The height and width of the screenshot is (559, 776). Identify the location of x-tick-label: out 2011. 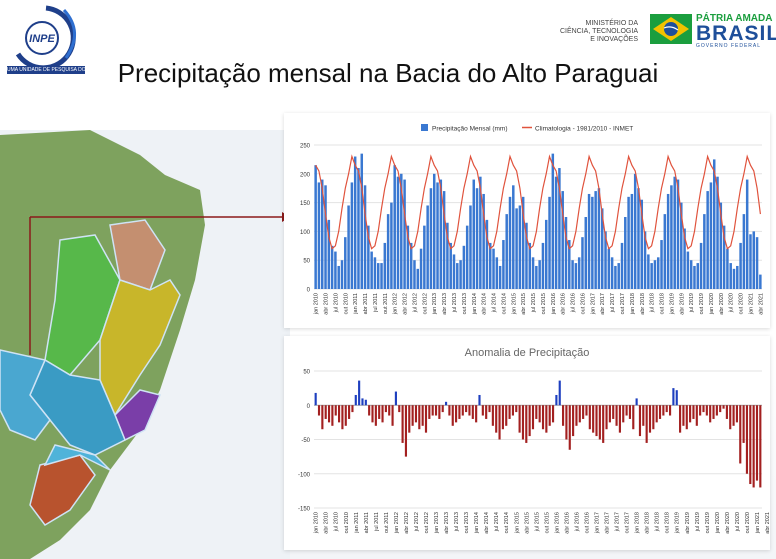
(387, 522).